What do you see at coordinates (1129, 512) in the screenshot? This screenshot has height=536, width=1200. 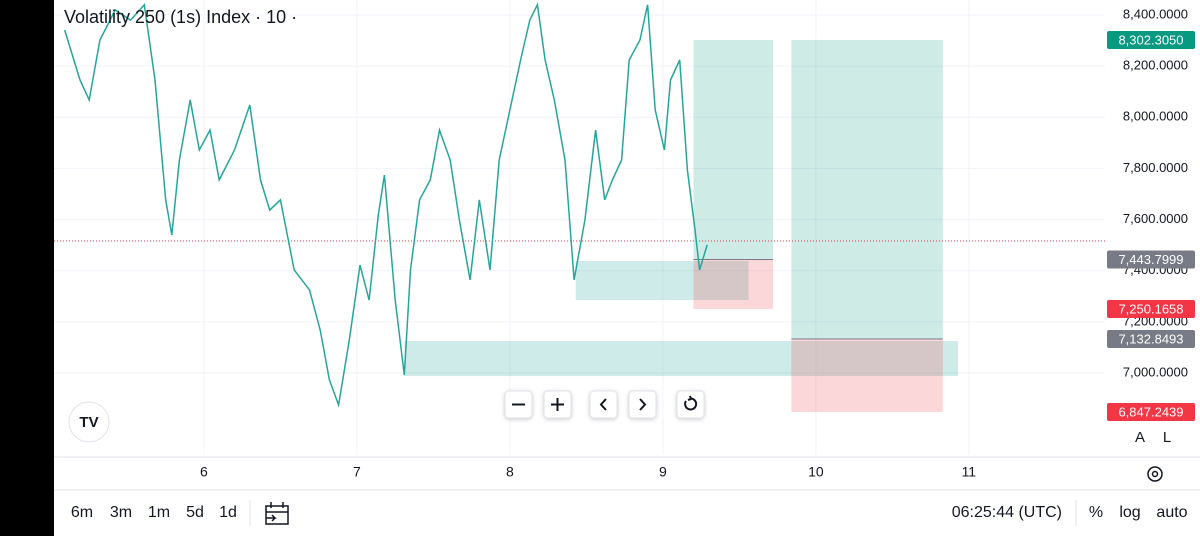 I see `scale-option: log` at bounding box center [1129, 512].